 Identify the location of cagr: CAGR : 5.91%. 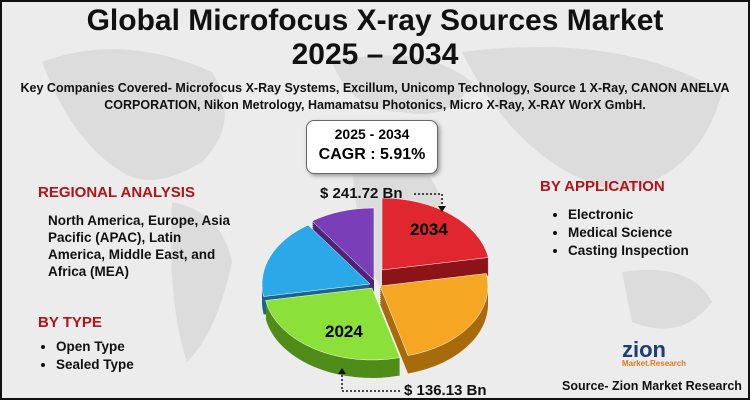
(372, 154).